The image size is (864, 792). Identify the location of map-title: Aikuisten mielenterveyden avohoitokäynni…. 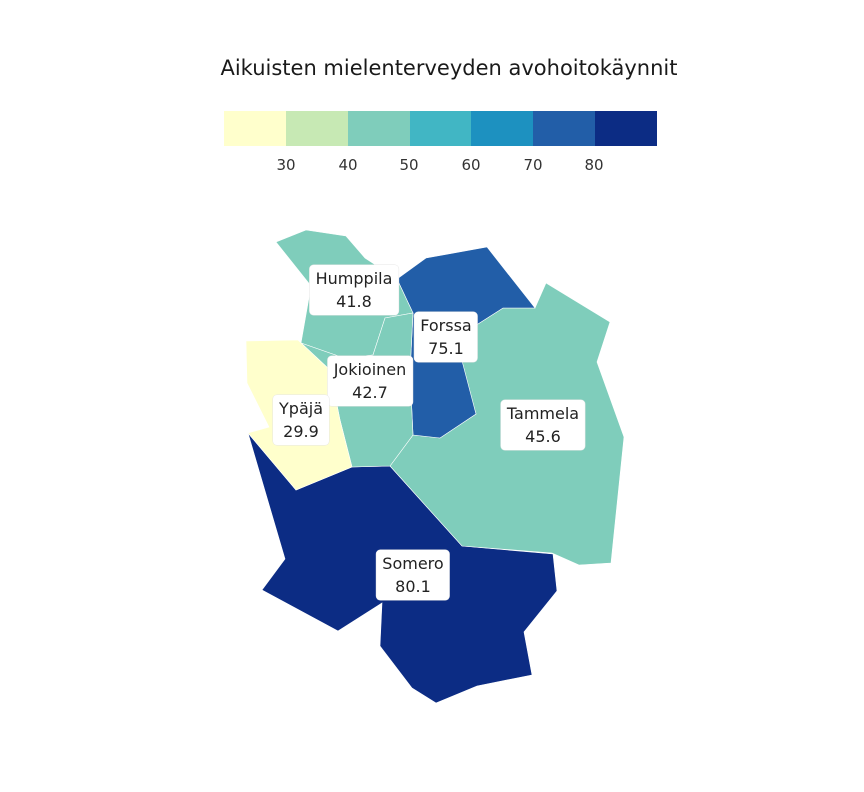
(449, 68).